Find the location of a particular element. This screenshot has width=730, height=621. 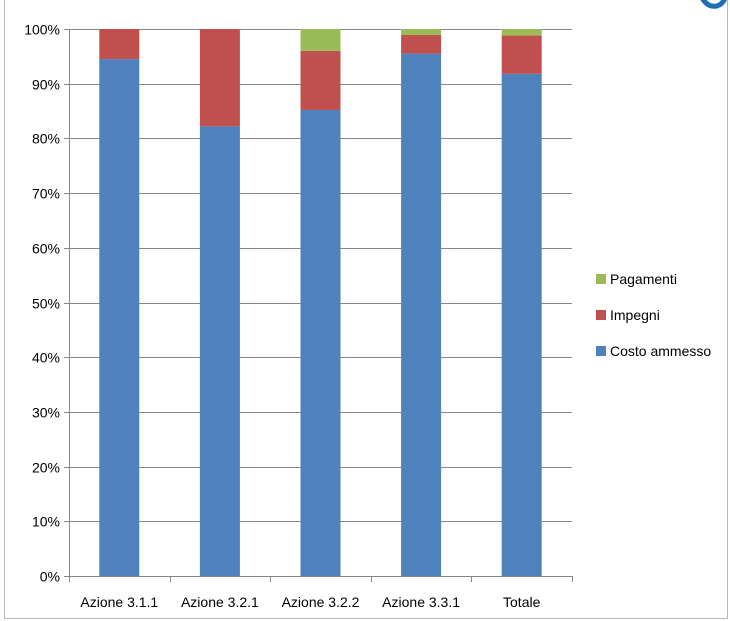

y-tick-label: 40% is located at coordinates (46, 358).